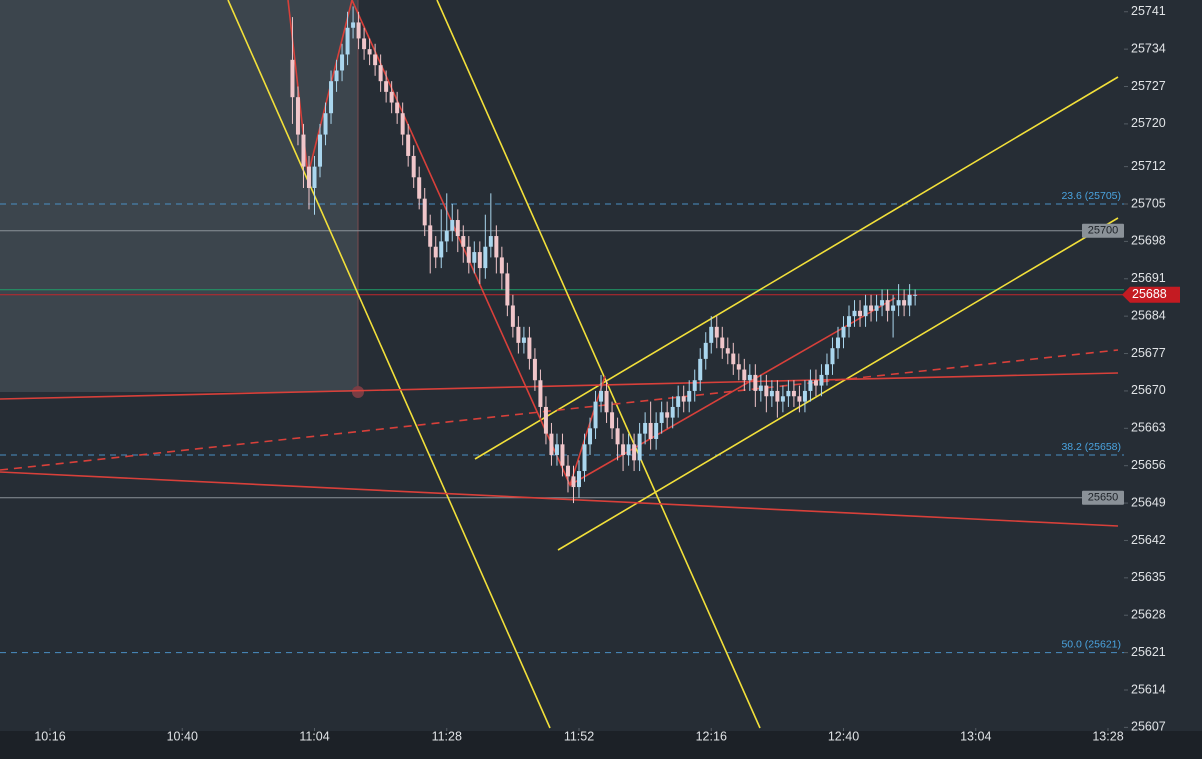 The height and width of the screenshot is (759, 1202). I want to click on line-label: 25650, so click(1103, 498).